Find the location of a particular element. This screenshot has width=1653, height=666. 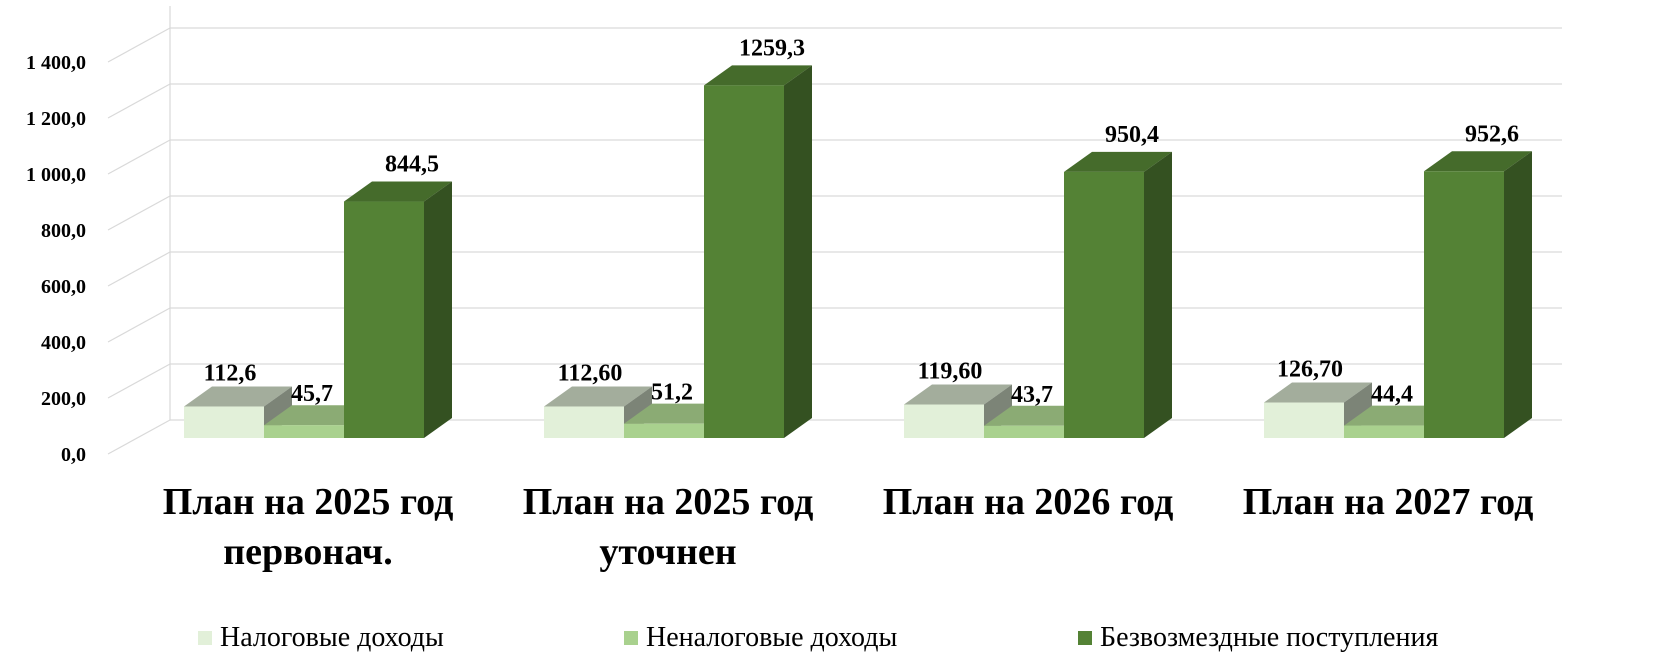

legend-item-nontax: Неналоговые доходы is located at coordinates (760, 638).